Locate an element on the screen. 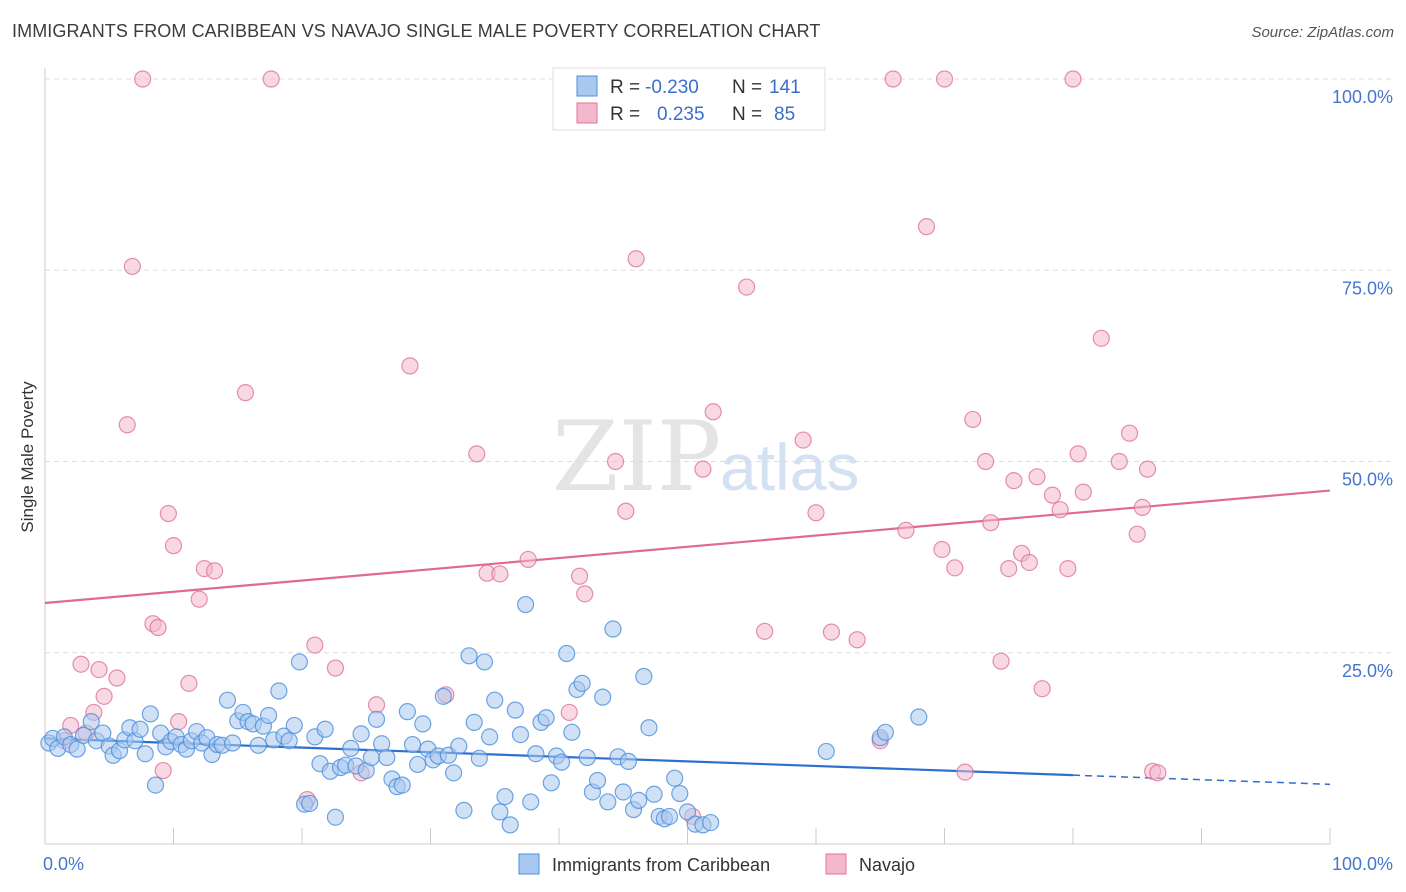 The width and height of the screenshot is (1406, 892). x-tick-label: 100.0% is located at coordinates (1362, 864).